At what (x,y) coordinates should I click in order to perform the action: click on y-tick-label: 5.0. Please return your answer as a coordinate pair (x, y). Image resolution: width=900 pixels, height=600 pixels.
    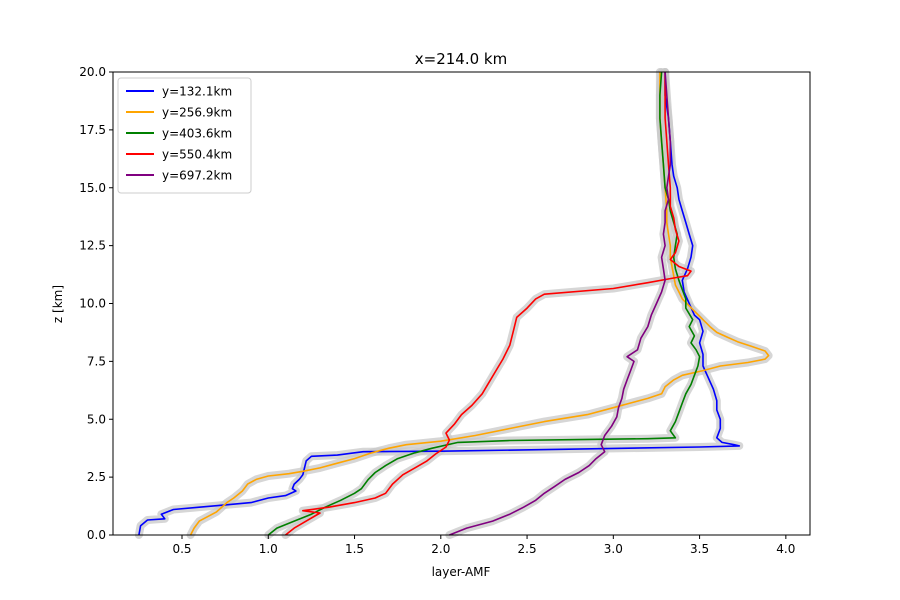
    Looking at the image, I should click on (96, 419).